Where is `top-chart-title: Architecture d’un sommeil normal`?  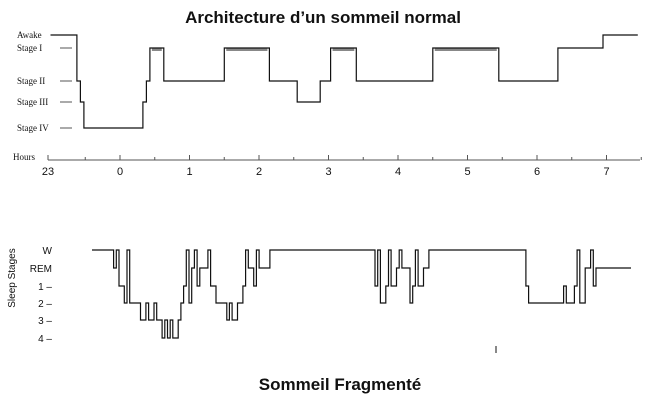 top-chart-title: Architecture d’un sommeil normal is located at coordinates (323, 17).